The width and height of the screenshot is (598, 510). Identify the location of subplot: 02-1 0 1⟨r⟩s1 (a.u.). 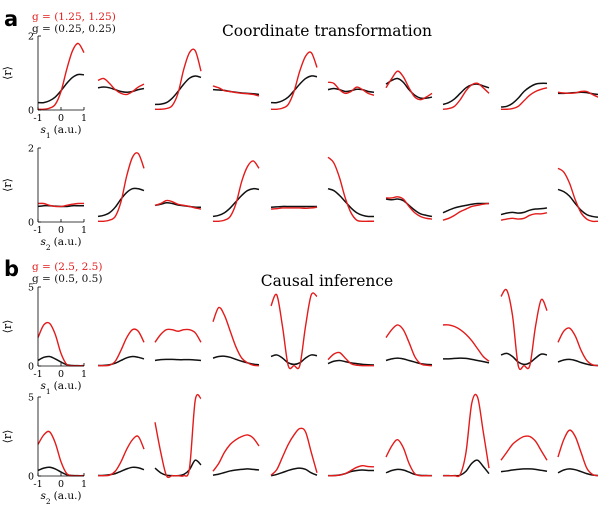
(44, 86).